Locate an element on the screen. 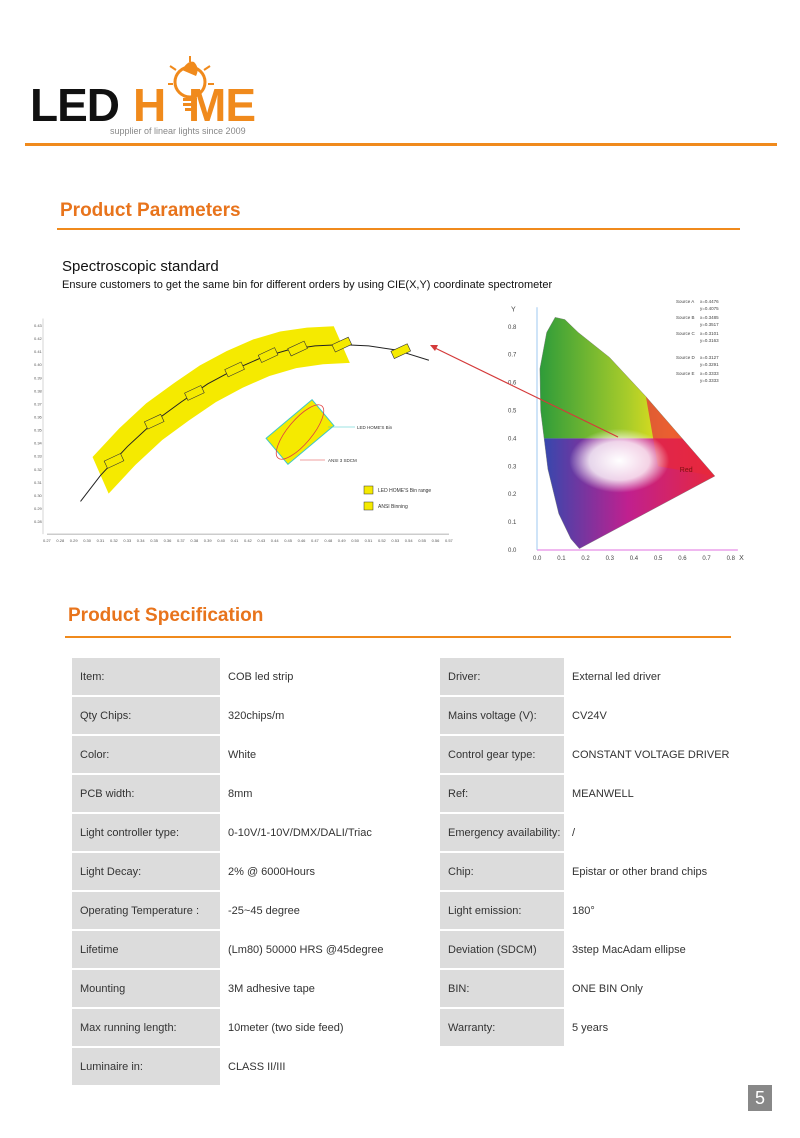 This screenshot has width=800, height=1138. y-tick-label: 0.40 is located at coordinates (38, 364).